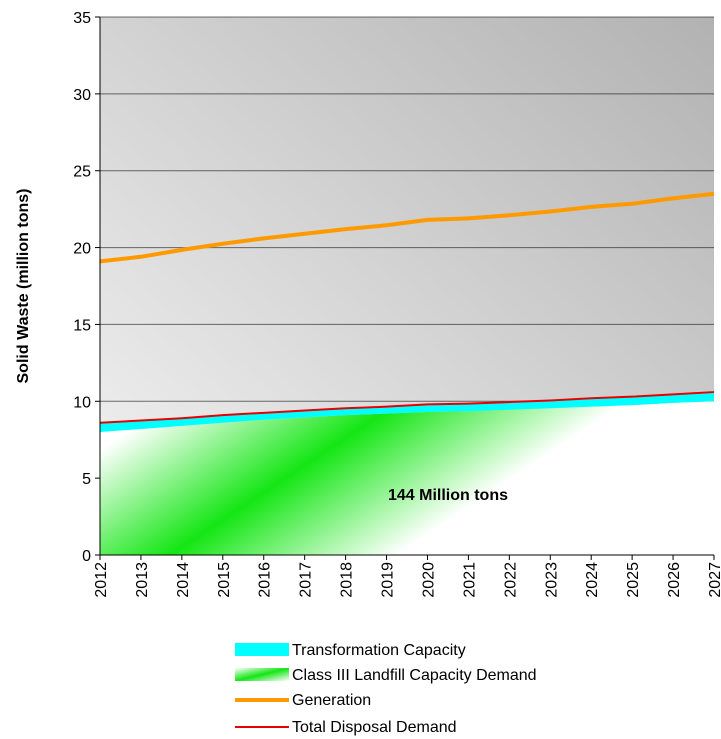 The image size is (721, 739). Describe the element at coordinates (86, 556) in the screenshot. I see `y-tick-label: 0` at that location.